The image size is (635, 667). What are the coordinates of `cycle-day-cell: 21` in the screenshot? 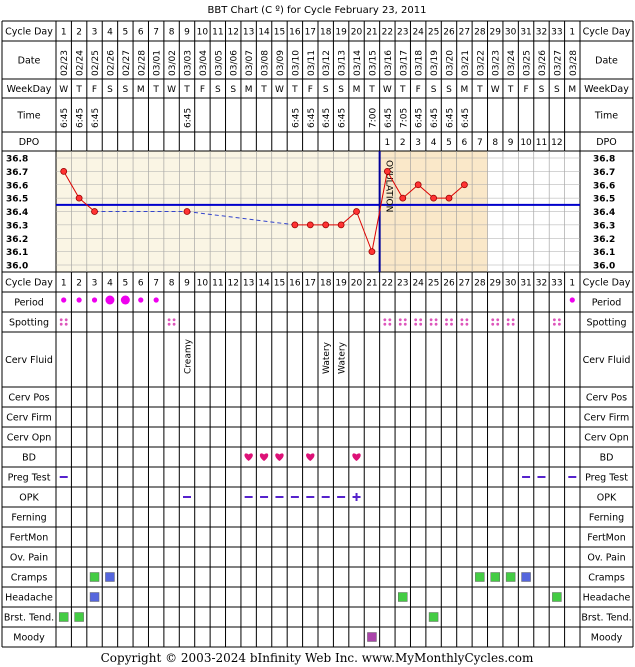 It's located at (371, 33).